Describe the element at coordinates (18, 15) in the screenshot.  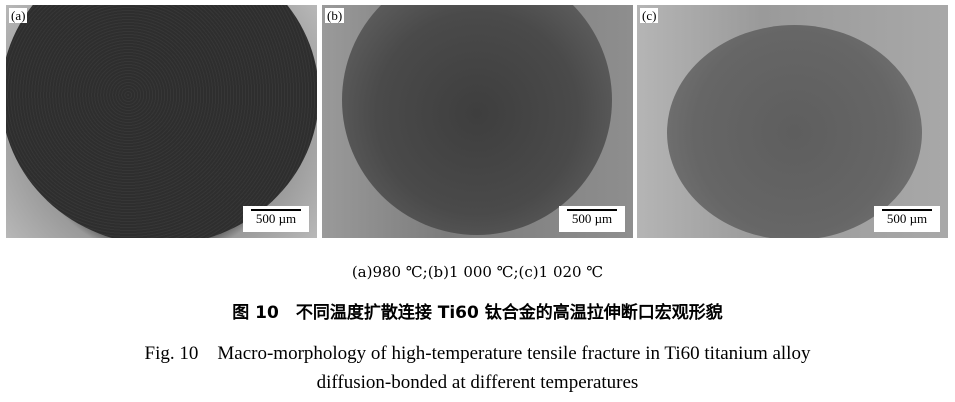
I see `panel-label: (a)` at that location.